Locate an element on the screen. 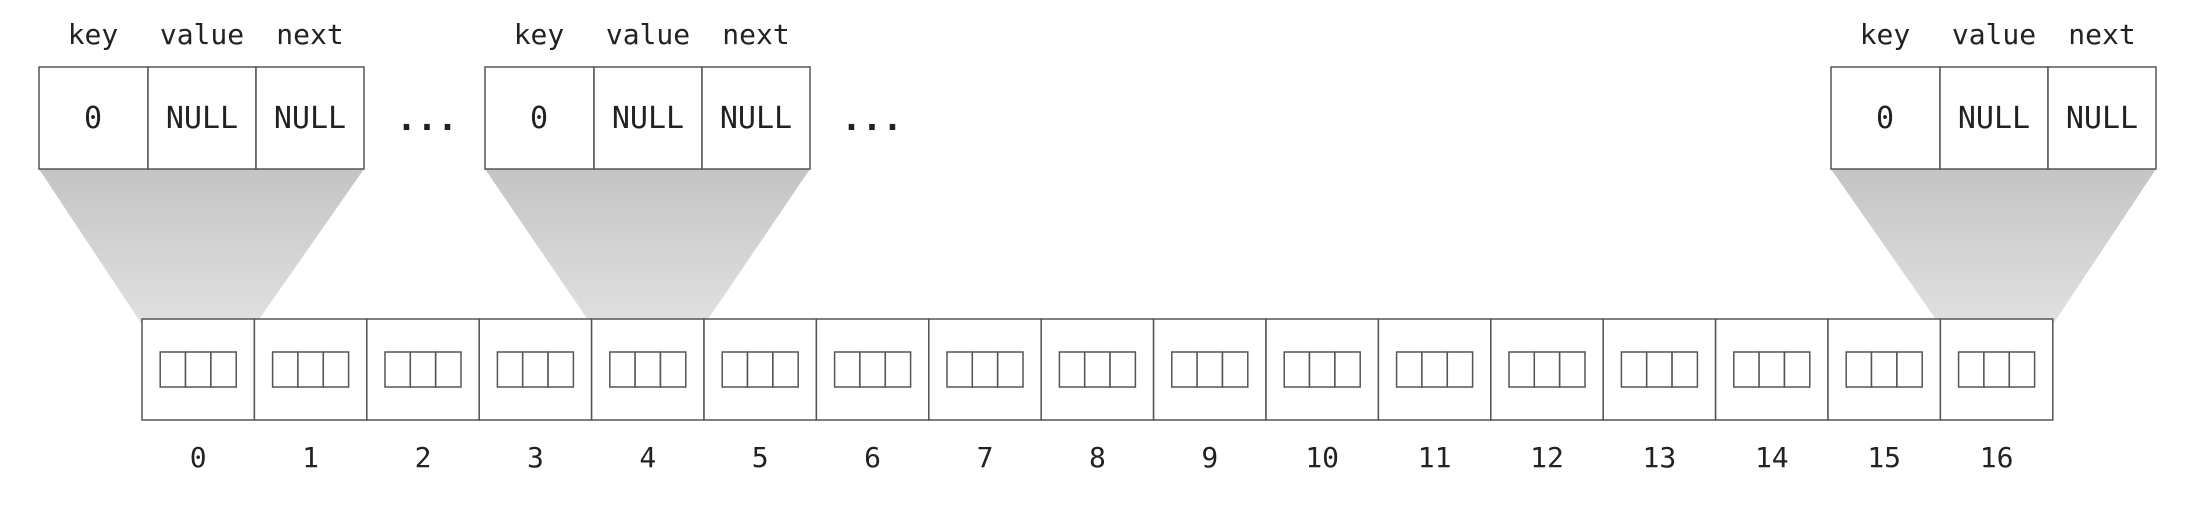 This screenshot has height=510, width=2188. node-box-bucket-4: key value next 0 NULL NULL is located at coordinates (647, 94).